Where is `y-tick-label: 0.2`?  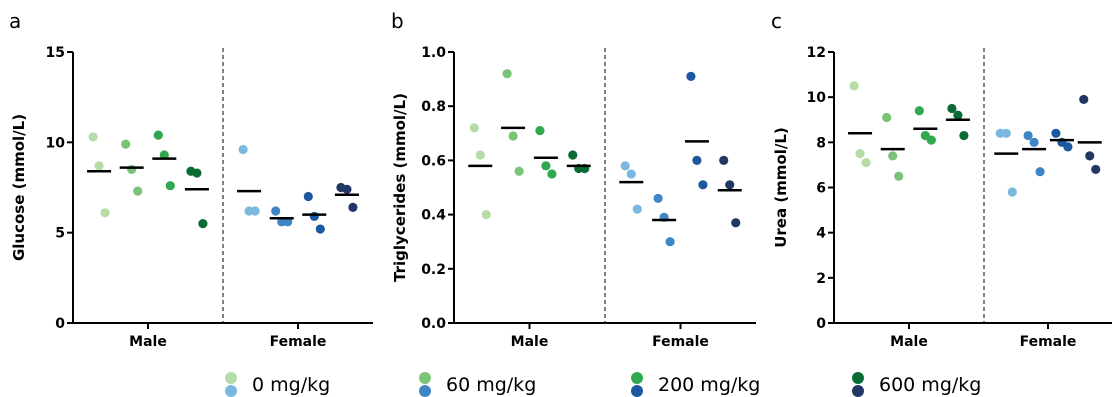 y-tick-label: 0.2 is located at coordinates (433, 270).